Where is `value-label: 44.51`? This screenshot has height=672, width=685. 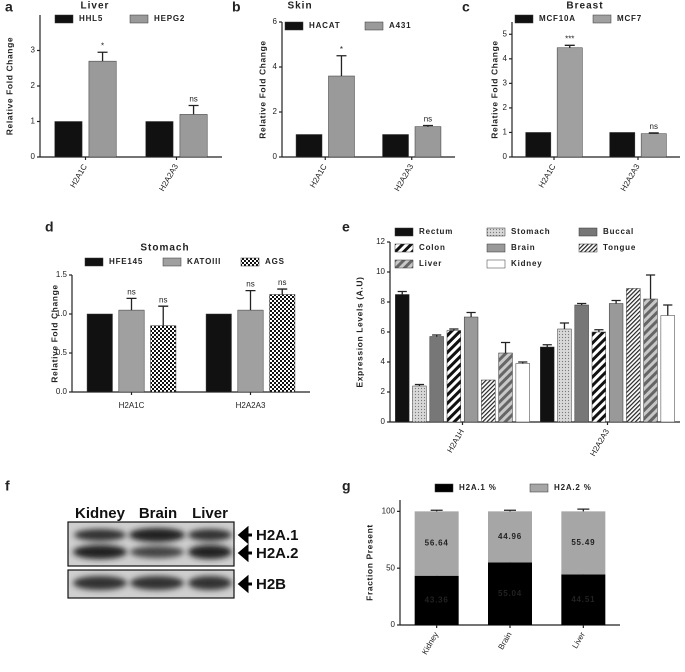
value-label: 44.51 is located at coordinates (583, 599).